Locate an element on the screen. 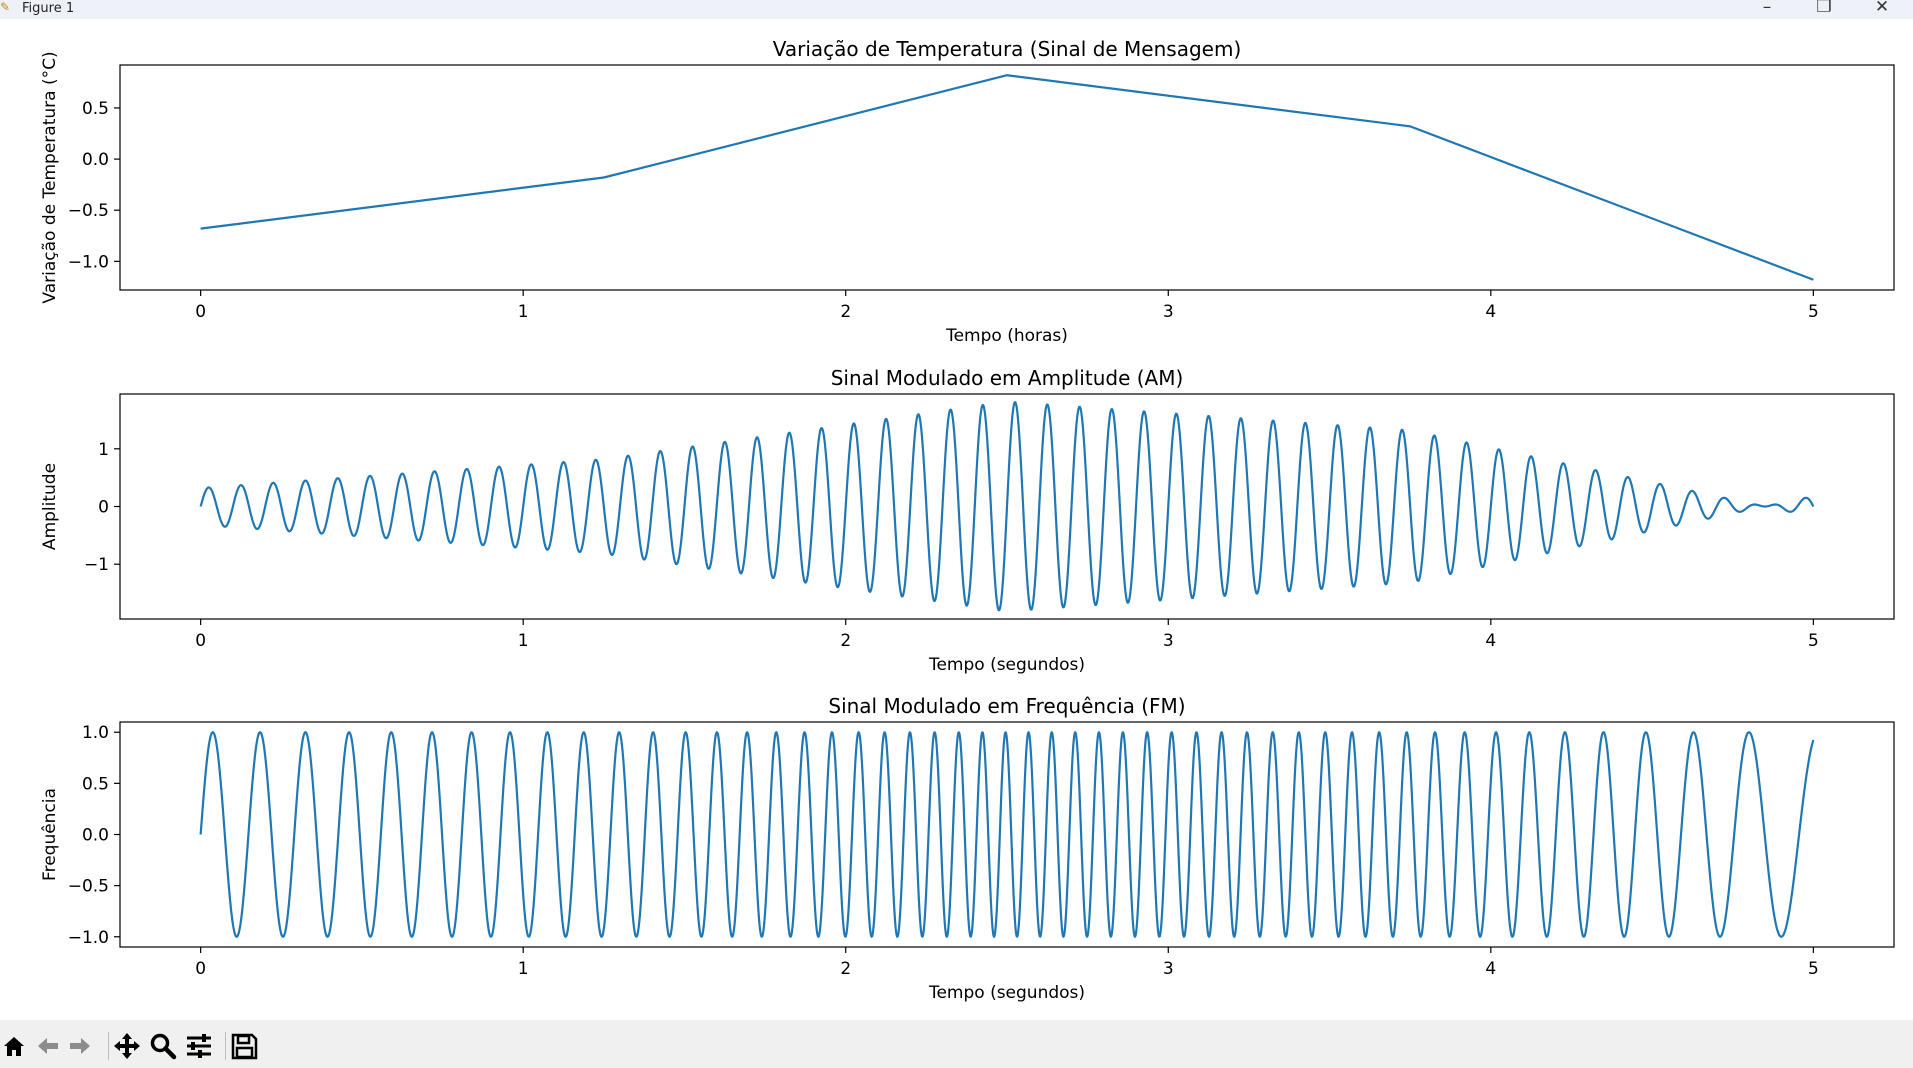 The height and width of the screenshot is (1068, 1913). minimize-button: – is located at coordinates (1767, 8).